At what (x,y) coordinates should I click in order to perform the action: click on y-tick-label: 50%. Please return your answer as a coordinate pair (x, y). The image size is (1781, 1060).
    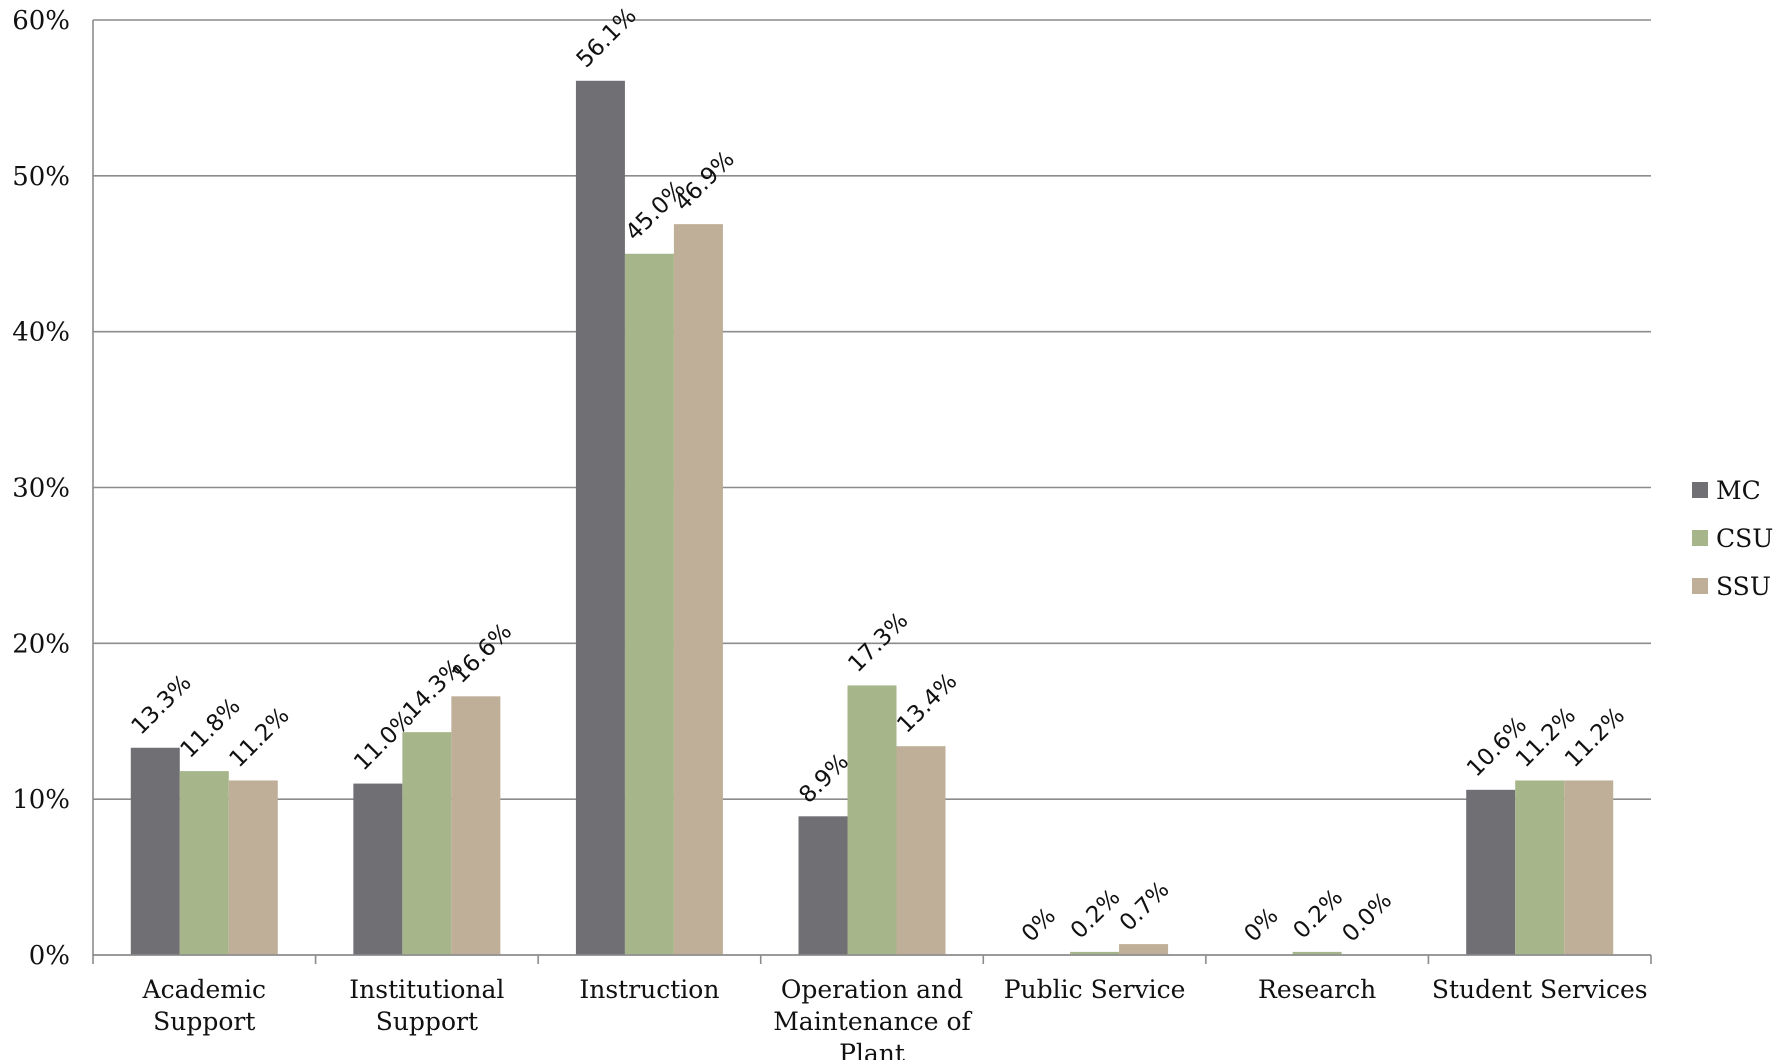
    Looking at the image, I should click on (41, 177).